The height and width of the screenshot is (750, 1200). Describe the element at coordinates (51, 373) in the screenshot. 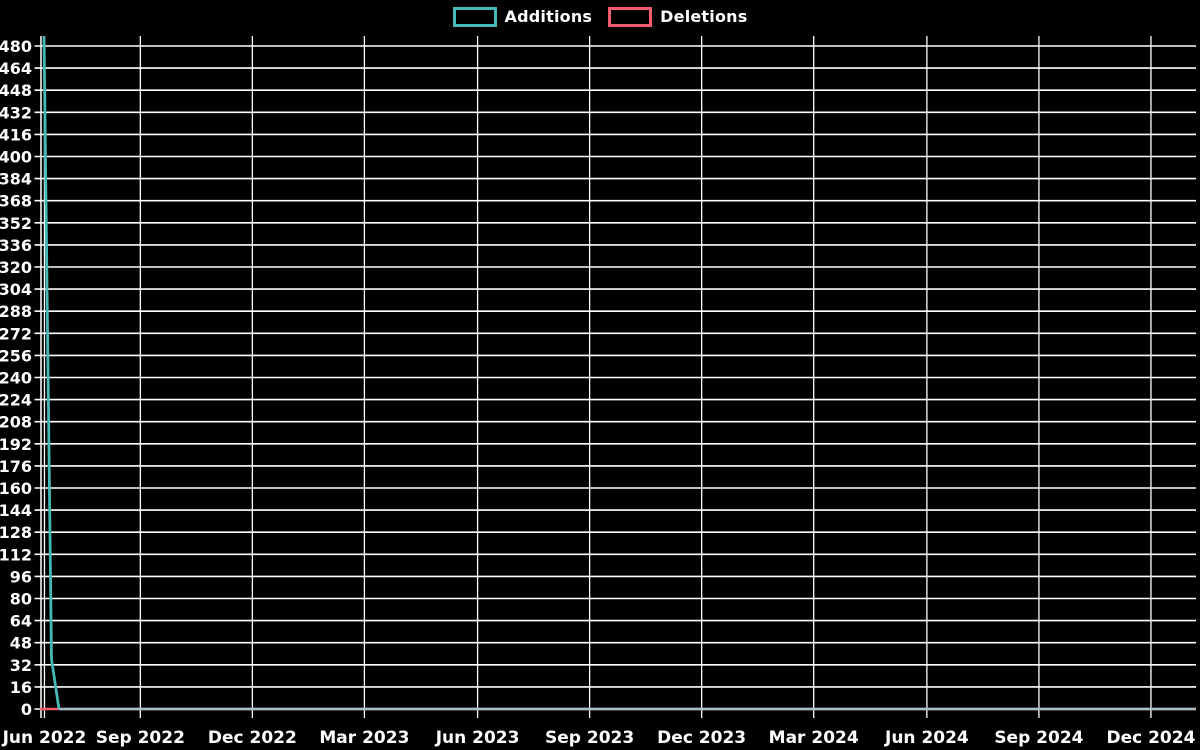

I see `additions-spike-line` at that location.